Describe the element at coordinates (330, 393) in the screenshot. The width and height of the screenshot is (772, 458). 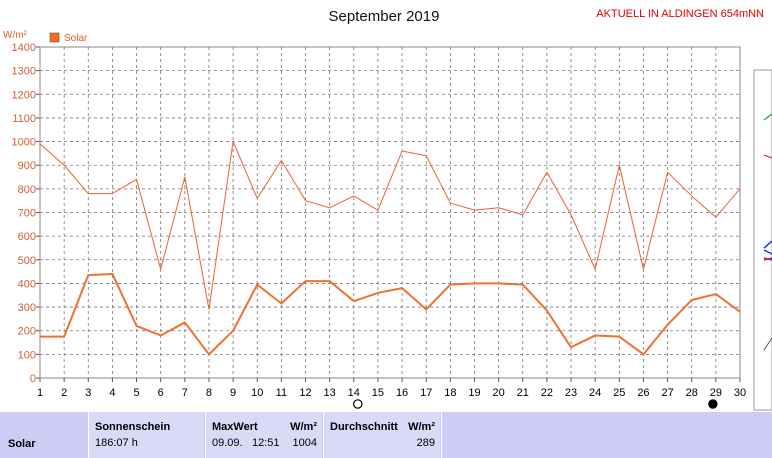
I see `x-tick-label: 13` at that location.